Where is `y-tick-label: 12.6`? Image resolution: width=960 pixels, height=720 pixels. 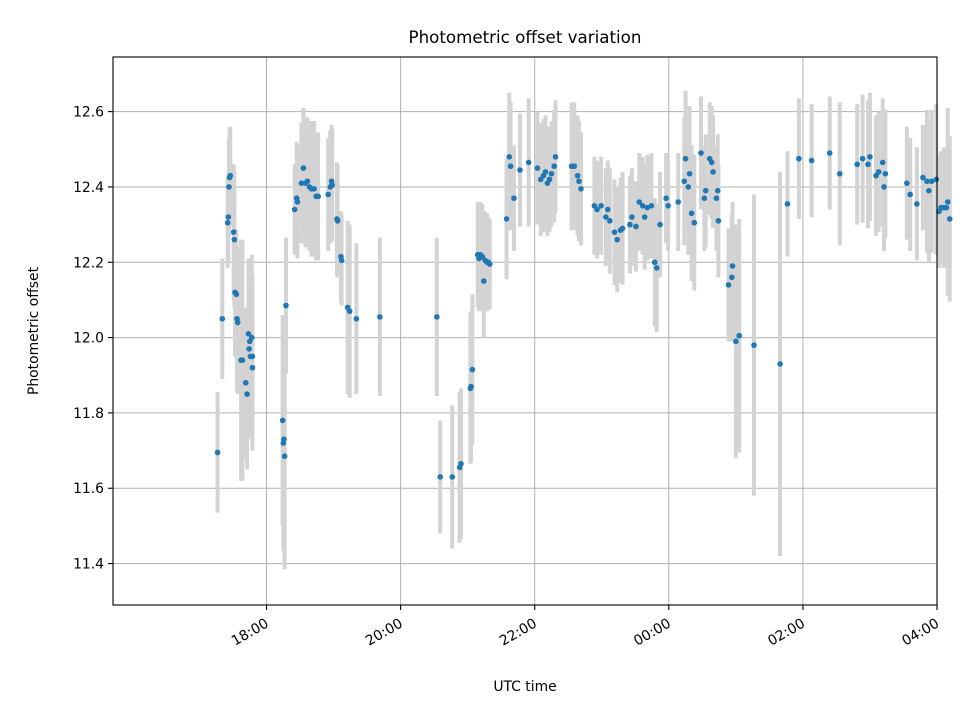 y-tick-label: 12.6 is located at coordinates (88, 113).